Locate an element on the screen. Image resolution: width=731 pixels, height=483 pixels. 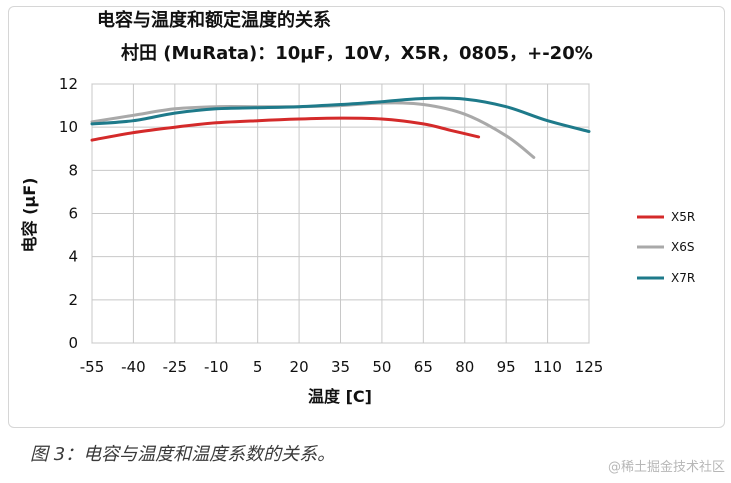
x-tick-label: 110 is located at coordinates (547, 367).